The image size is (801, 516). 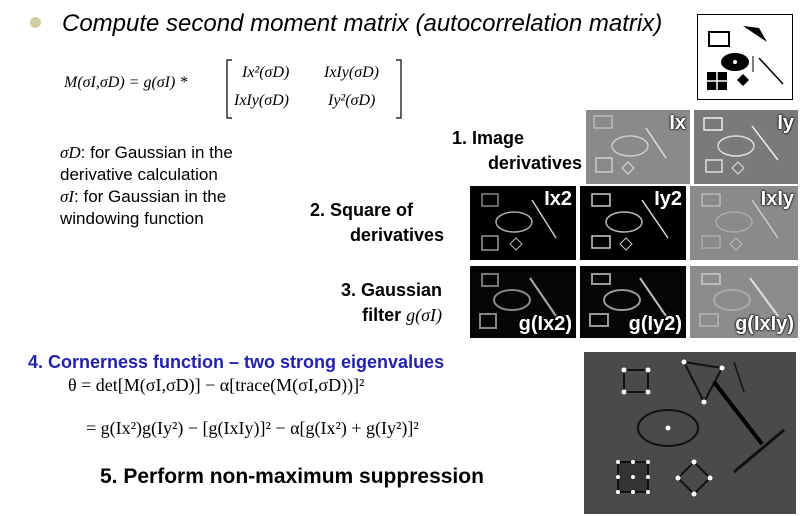 I want to click on panel-g-ix2-image, so click(x=518, y=301).